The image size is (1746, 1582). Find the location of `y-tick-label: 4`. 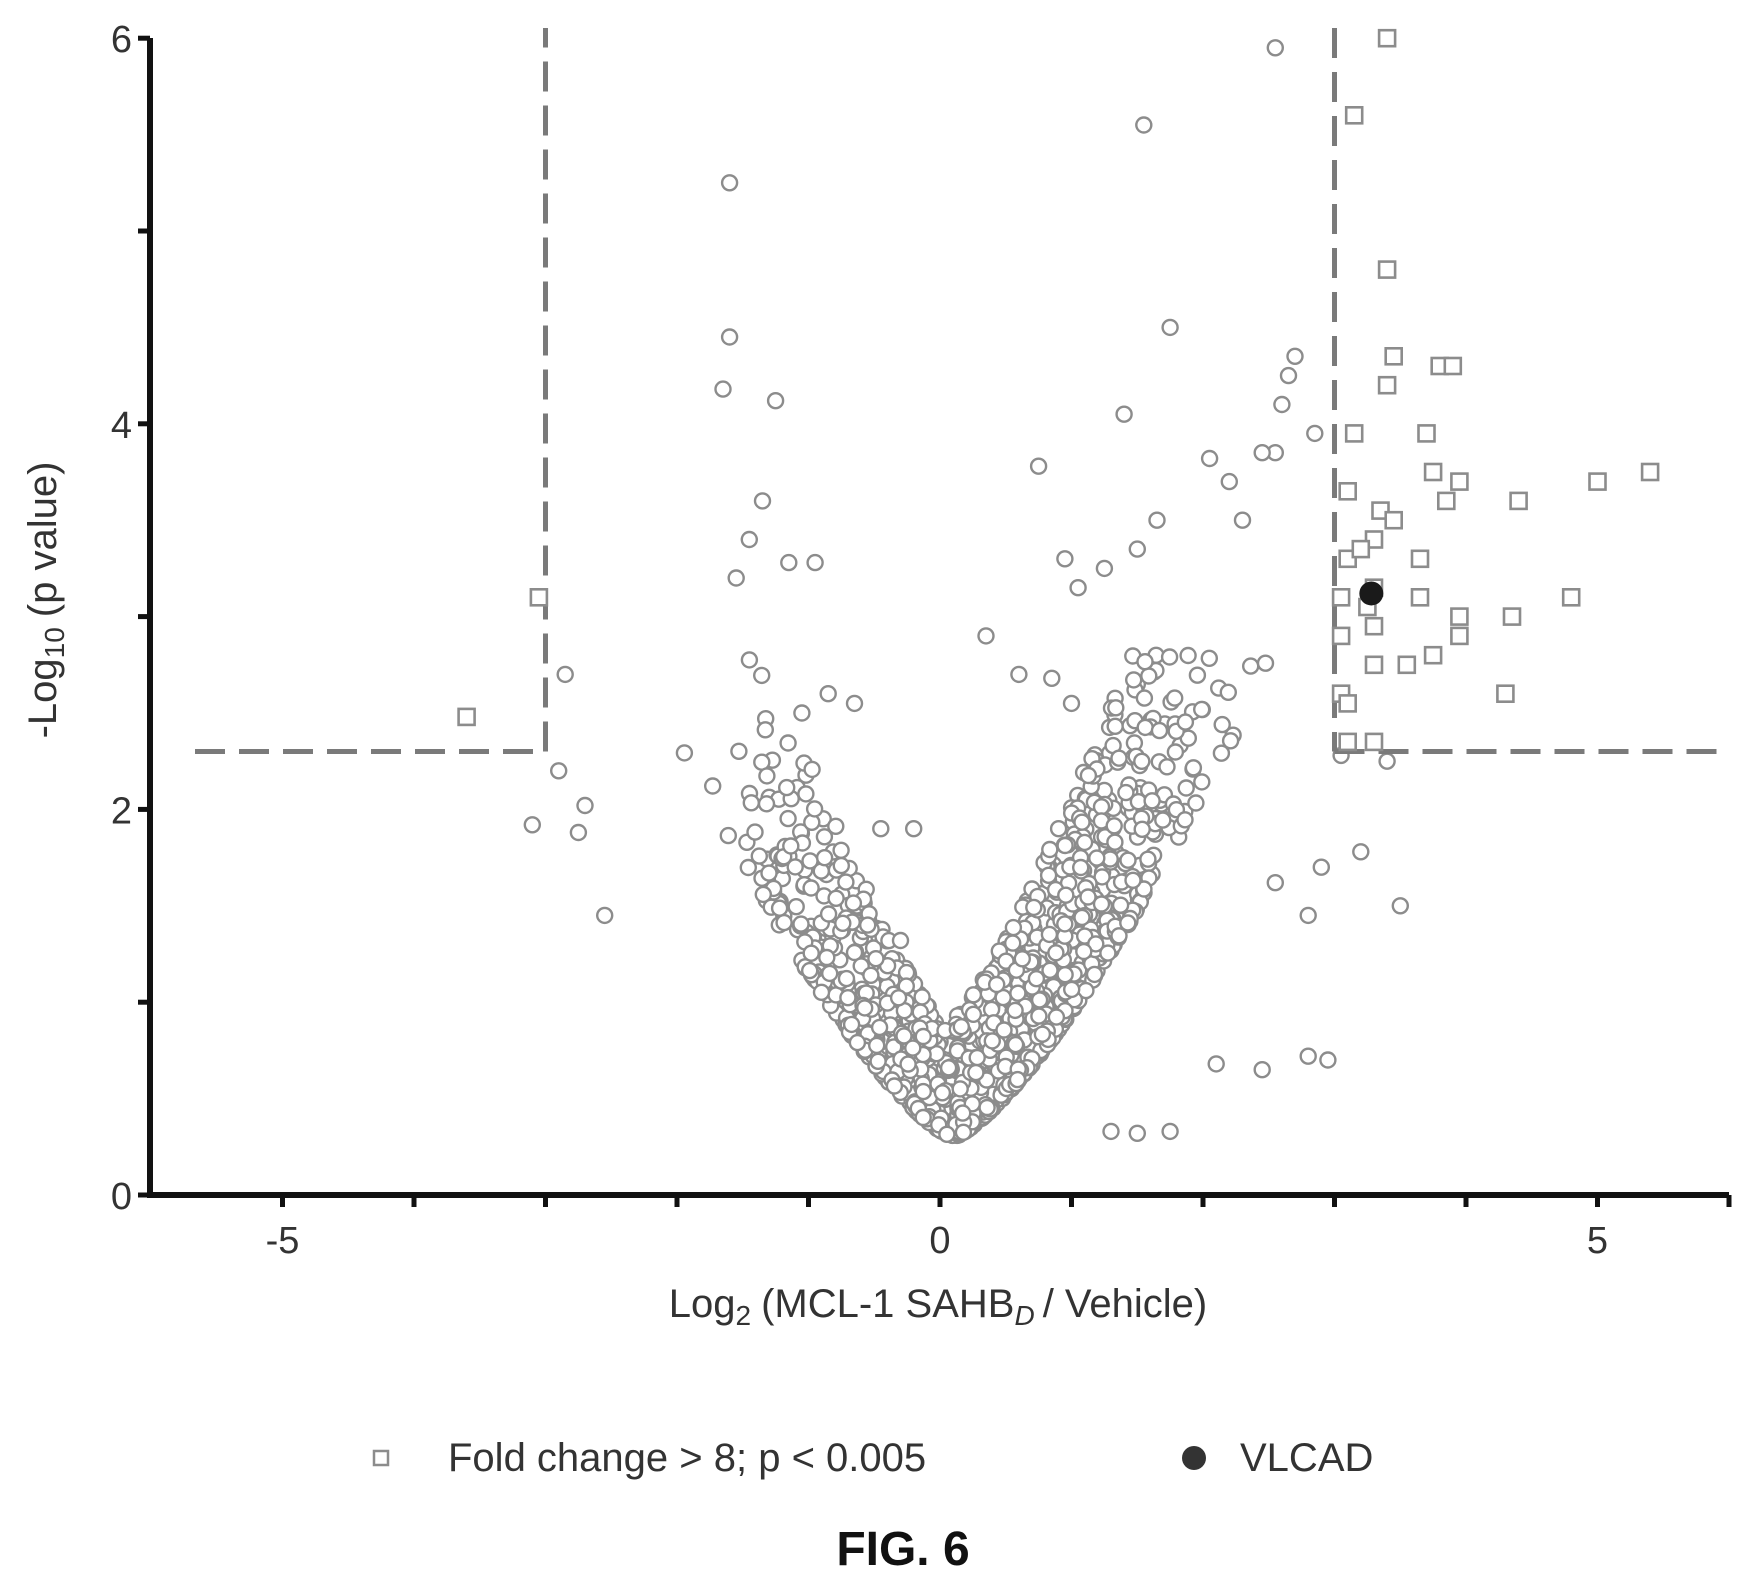

y-tick-label: 4 is located at coordinates (121, 426).